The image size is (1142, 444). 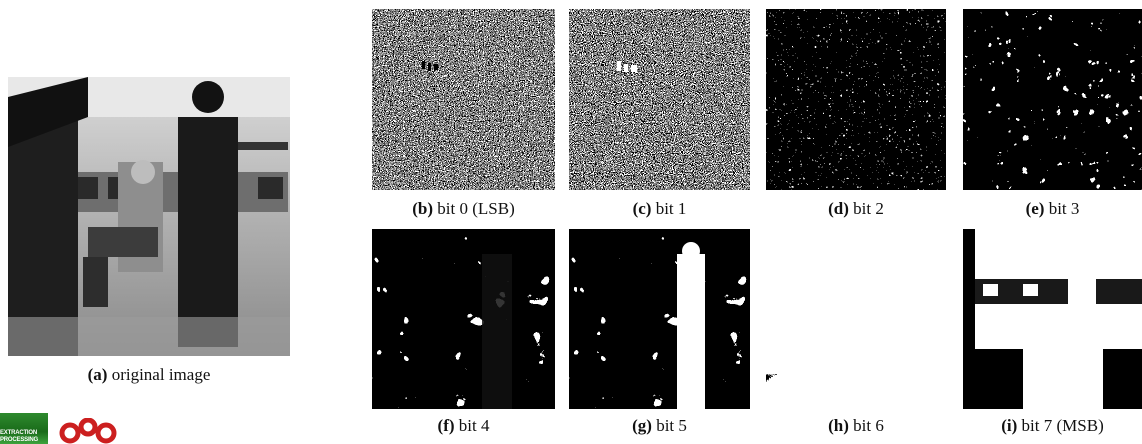 I want to click on chain-link-logo, so click(x=88, y=431).